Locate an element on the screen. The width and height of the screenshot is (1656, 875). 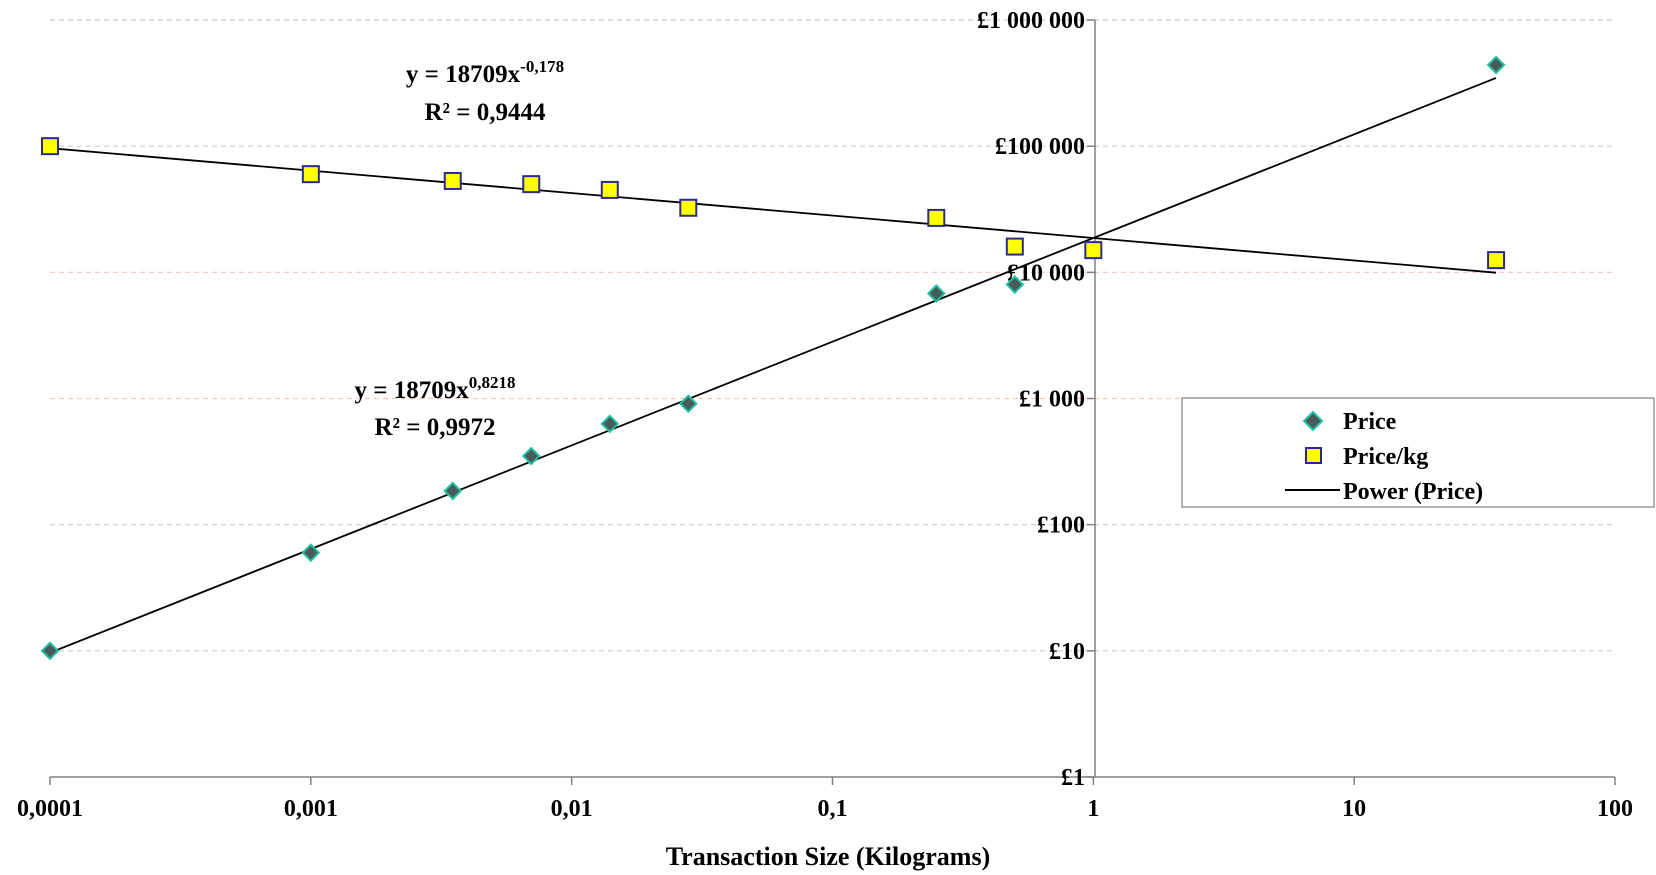
x-tick-label: 10 is located at coordinates (1354, 809).